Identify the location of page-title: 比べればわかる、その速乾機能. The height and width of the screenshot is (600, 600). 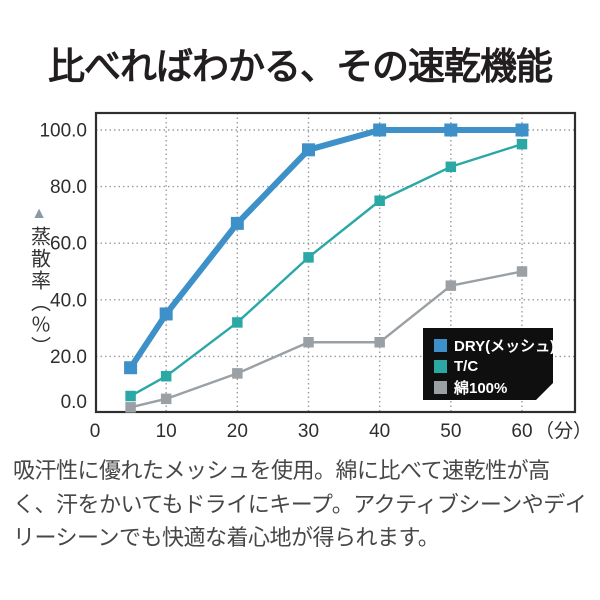
(300, 66).